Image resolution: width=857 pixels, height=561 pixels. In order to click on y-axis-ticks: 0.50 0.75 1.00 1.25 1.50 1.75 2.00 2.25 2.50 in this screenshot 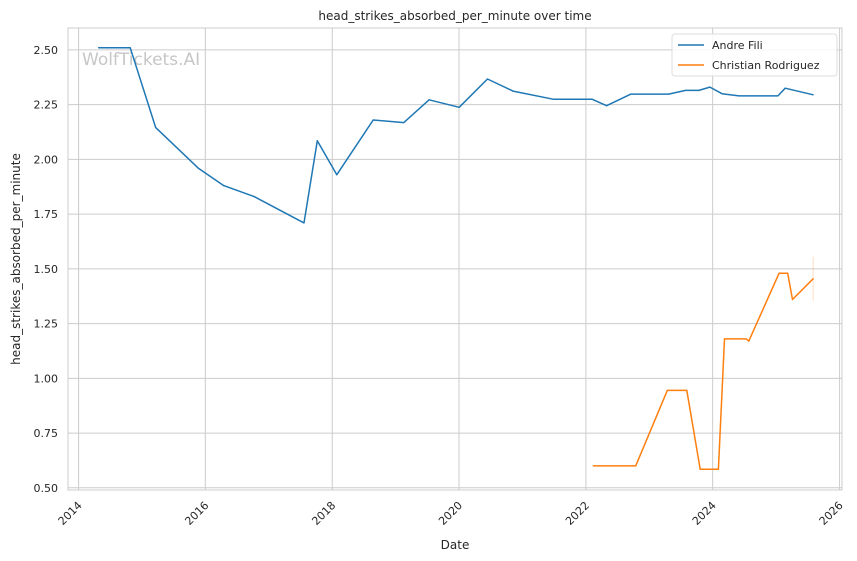, I will do `click(46, 269)`.